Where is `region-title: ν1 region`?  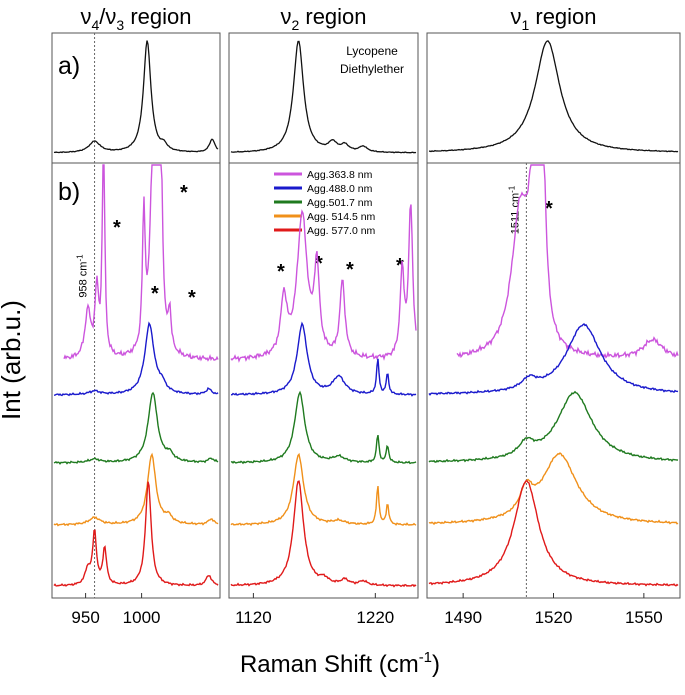 region-title: ν1 region is located at coordinates (553, 18).